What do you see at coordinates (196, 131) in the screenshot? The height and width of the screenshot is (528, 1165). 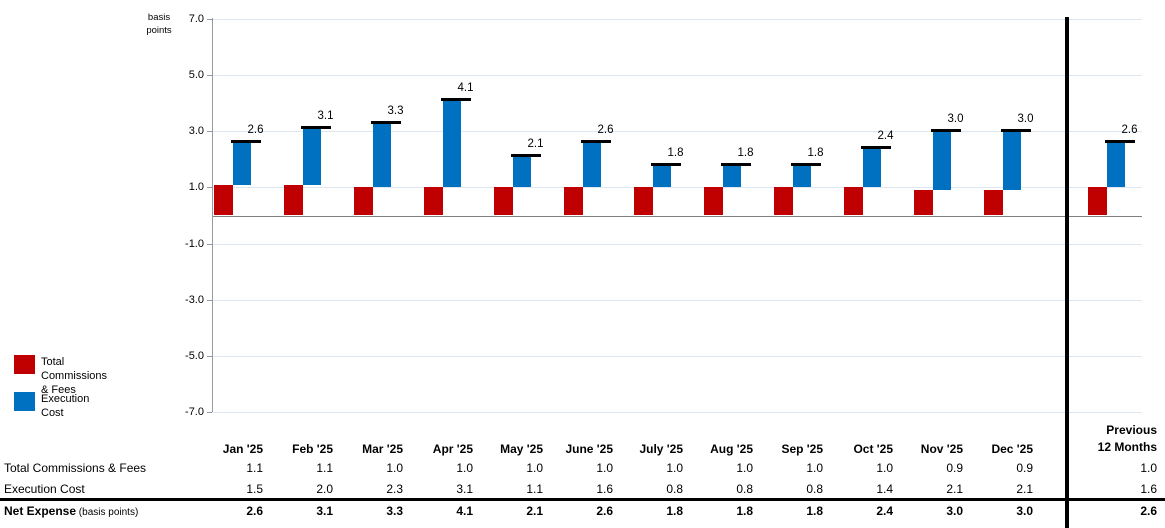 I see `y-axis-tick-label: 3.0` at bounding box center [196, 131].